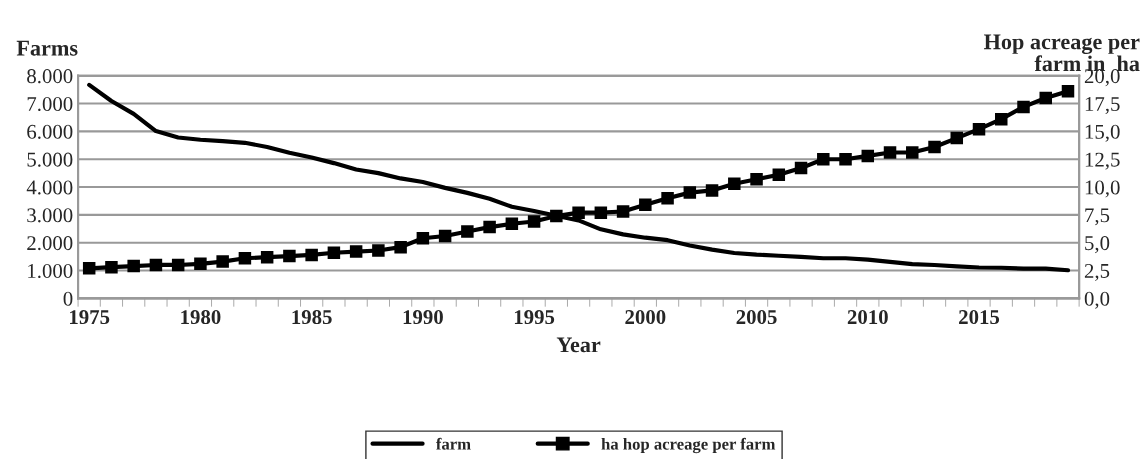  What do you see at coordinates (49, 187) in the screenshot?
I see `y-tick-label: 4.000` at bounding box center [49, 187].